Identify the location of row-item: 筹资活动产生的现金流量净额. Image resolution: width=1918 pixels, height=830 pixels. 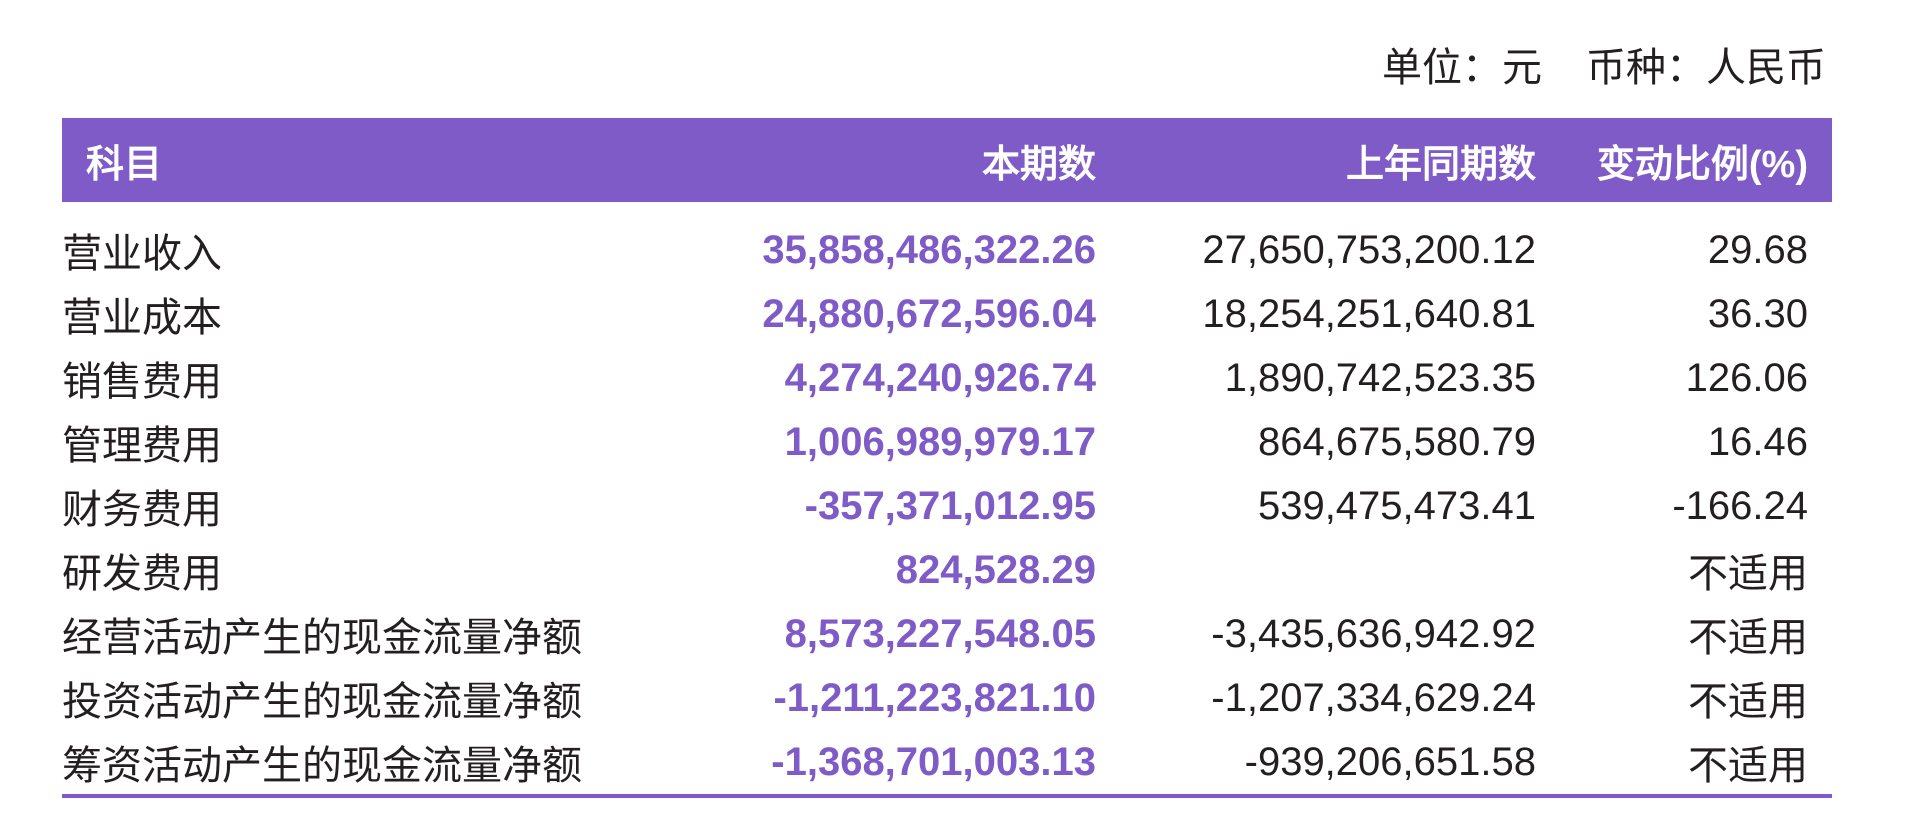
(322, 766).